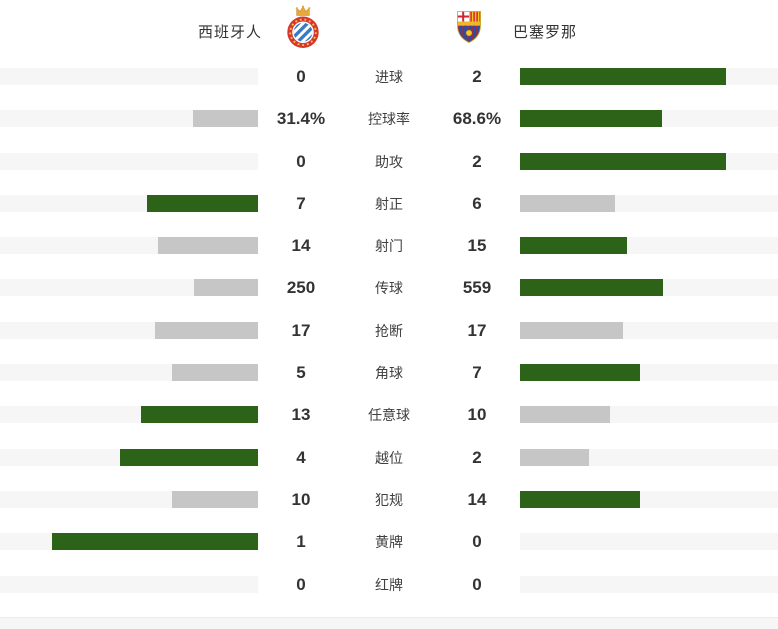 Image resolution: width=778 pixels, height=629 pixels. What do you see at coordinates (389, 623) in the screenshot?
I see `footer-bar` at bounding box center [389, 623].